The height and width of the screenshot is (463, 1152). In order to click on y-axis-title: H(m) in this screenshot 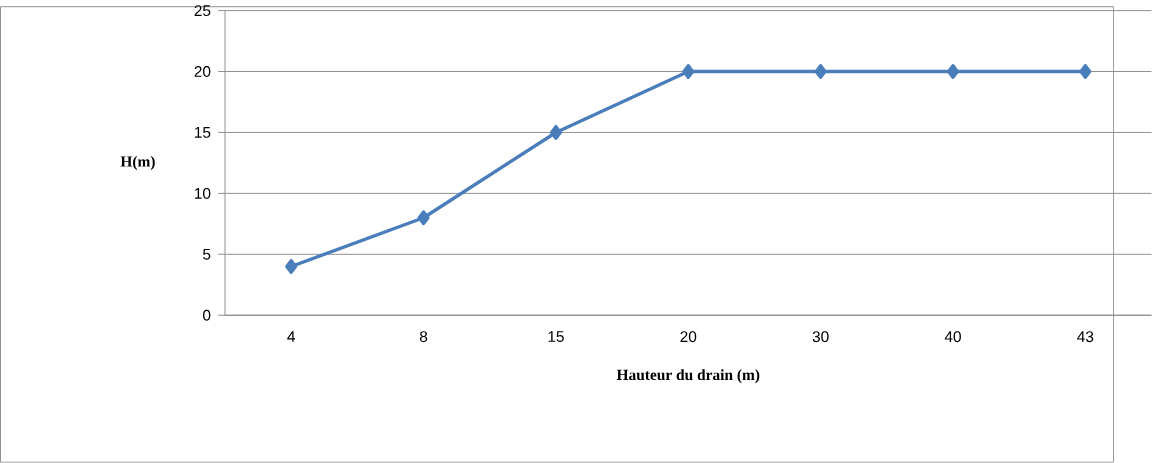, I will do `click(137, 163)`.